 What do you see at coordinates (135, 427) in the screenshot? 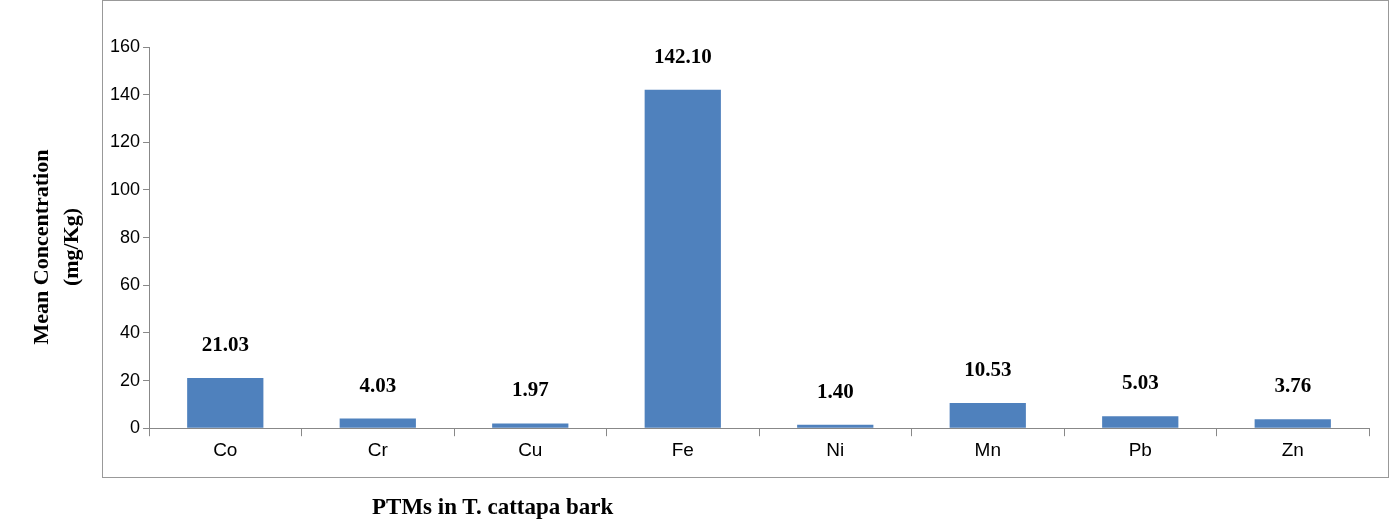
I see `y-tick-label: 0` at bounding box center [135, 427].